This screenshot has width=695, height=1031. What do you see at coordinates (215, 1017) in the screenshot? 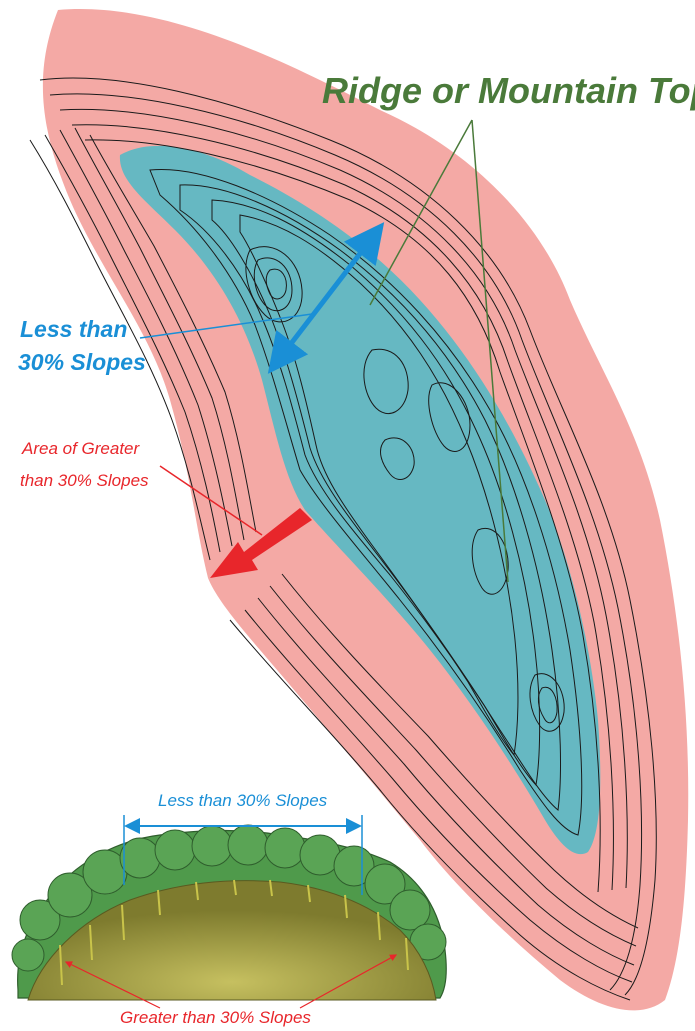
I see `cross-greater-label: Greater than 30% Slopes` at bounding box center [215, 1017].